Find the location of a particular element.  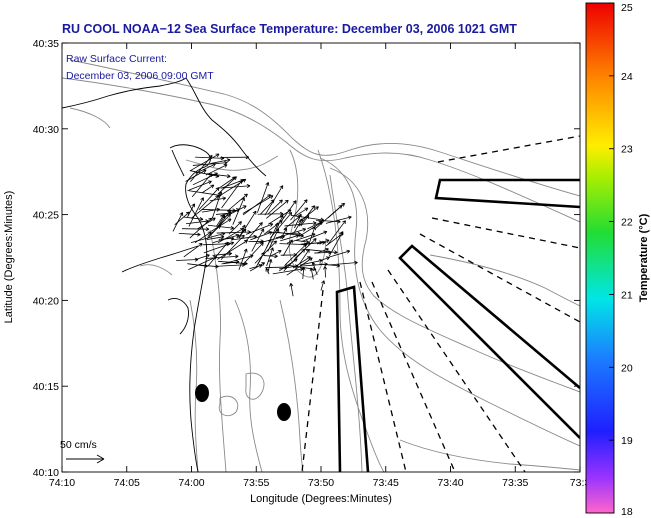

colorbar-gradient is located at coordinates (600, 258).